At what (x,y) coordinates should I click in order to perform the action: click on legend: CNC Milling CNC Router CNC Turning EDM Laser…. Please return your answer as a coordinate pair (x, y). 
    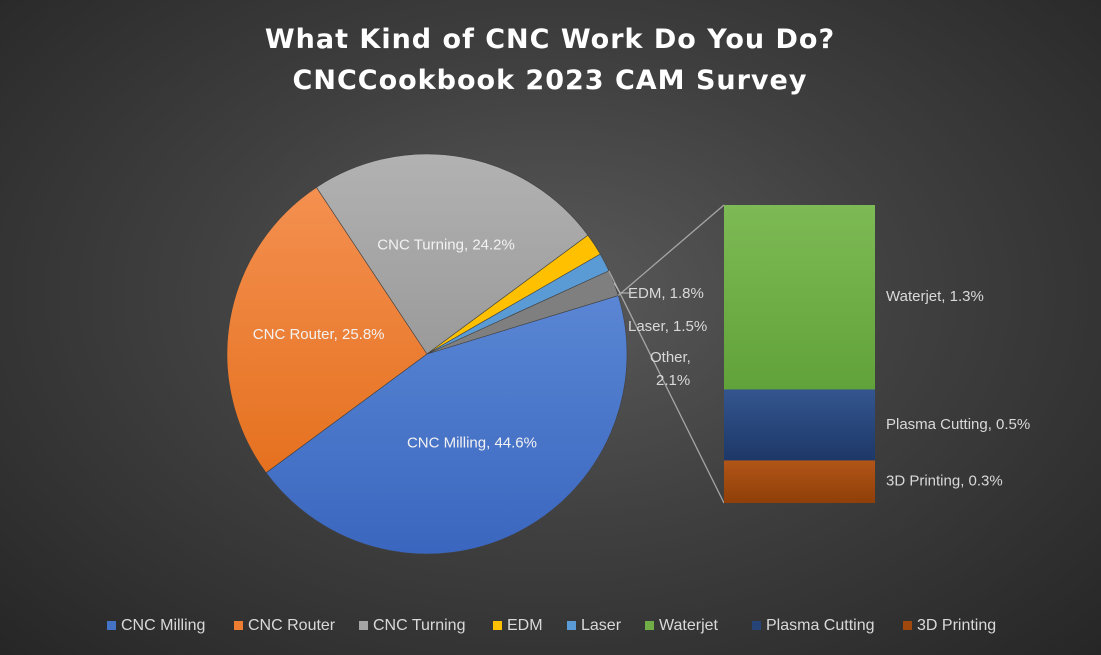
    Looking at the image, I should click on (551, 625).